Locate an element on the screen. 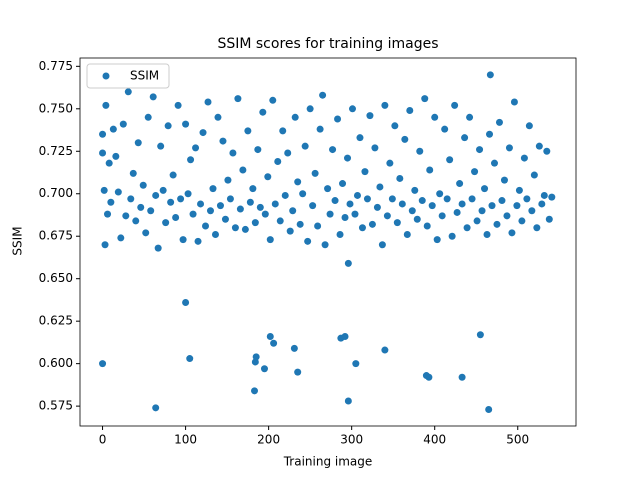  x-tick-label: 0 is located at coordinates (103, 440).